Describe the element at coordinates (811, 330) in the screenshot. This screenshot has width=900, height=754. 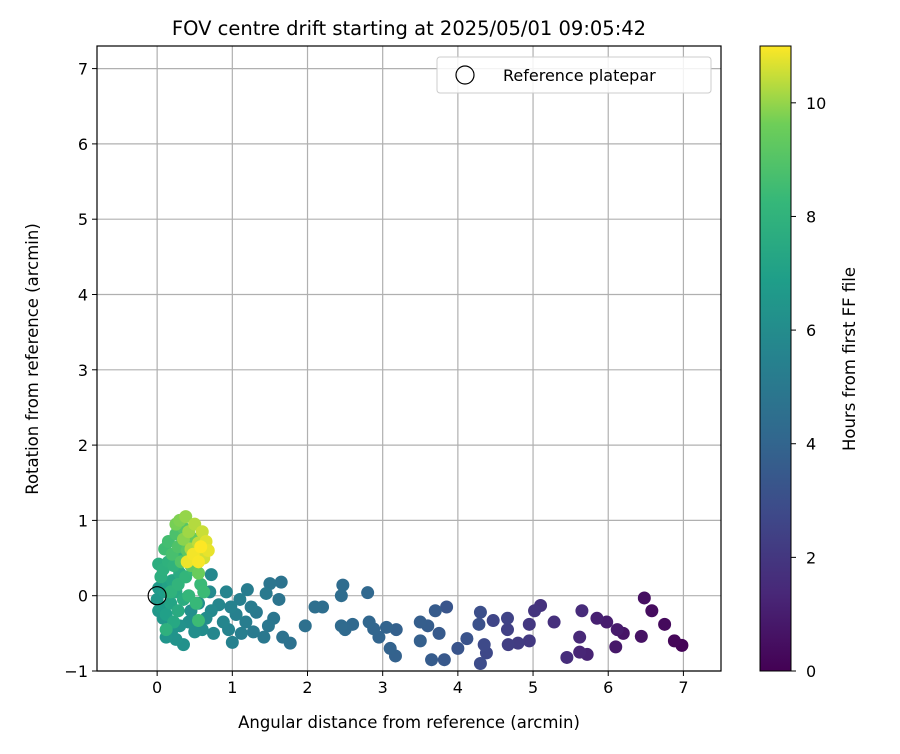
I see `colorbar-tick-label: 6` at that location.